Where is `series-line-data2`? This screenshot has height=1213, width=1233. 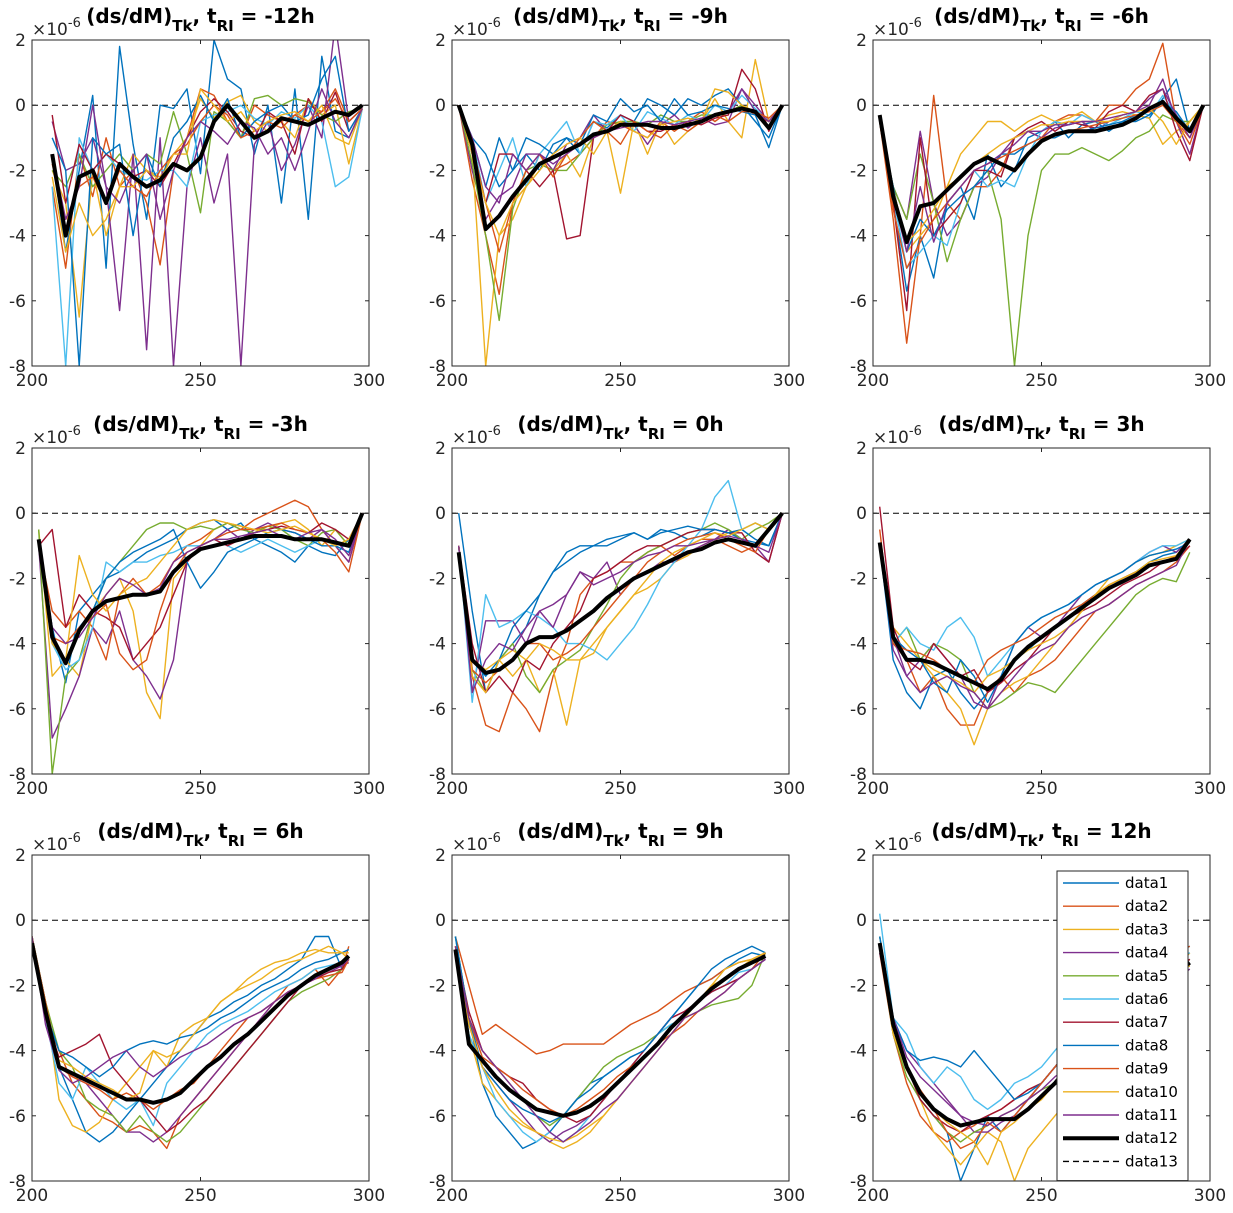 series-line-data2 is located at coordinates (610, 995).